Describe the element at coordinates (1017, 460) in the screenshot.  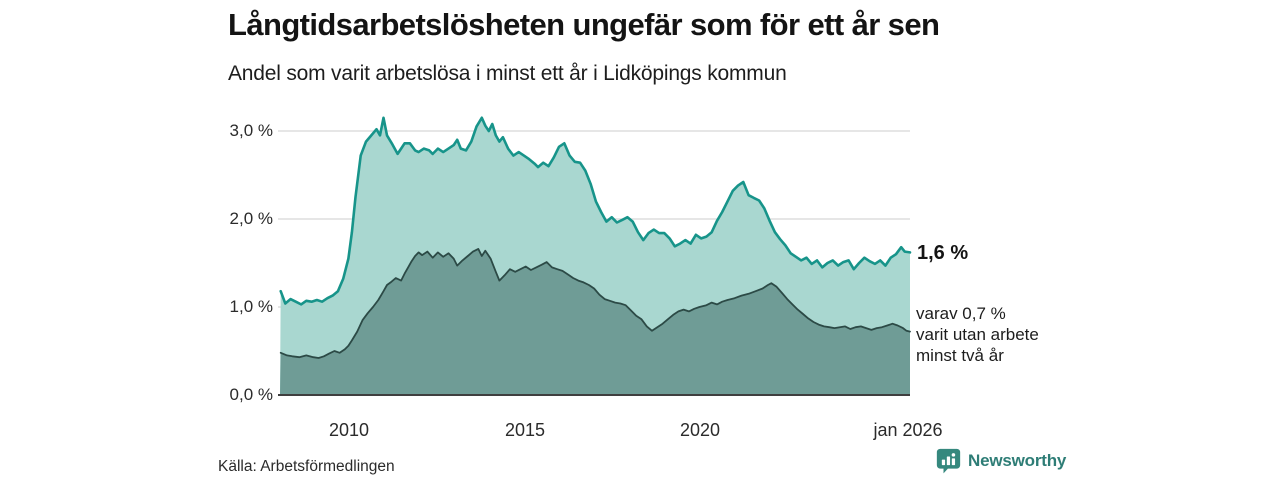
I see `brand-name: Newsworthy` at that location.